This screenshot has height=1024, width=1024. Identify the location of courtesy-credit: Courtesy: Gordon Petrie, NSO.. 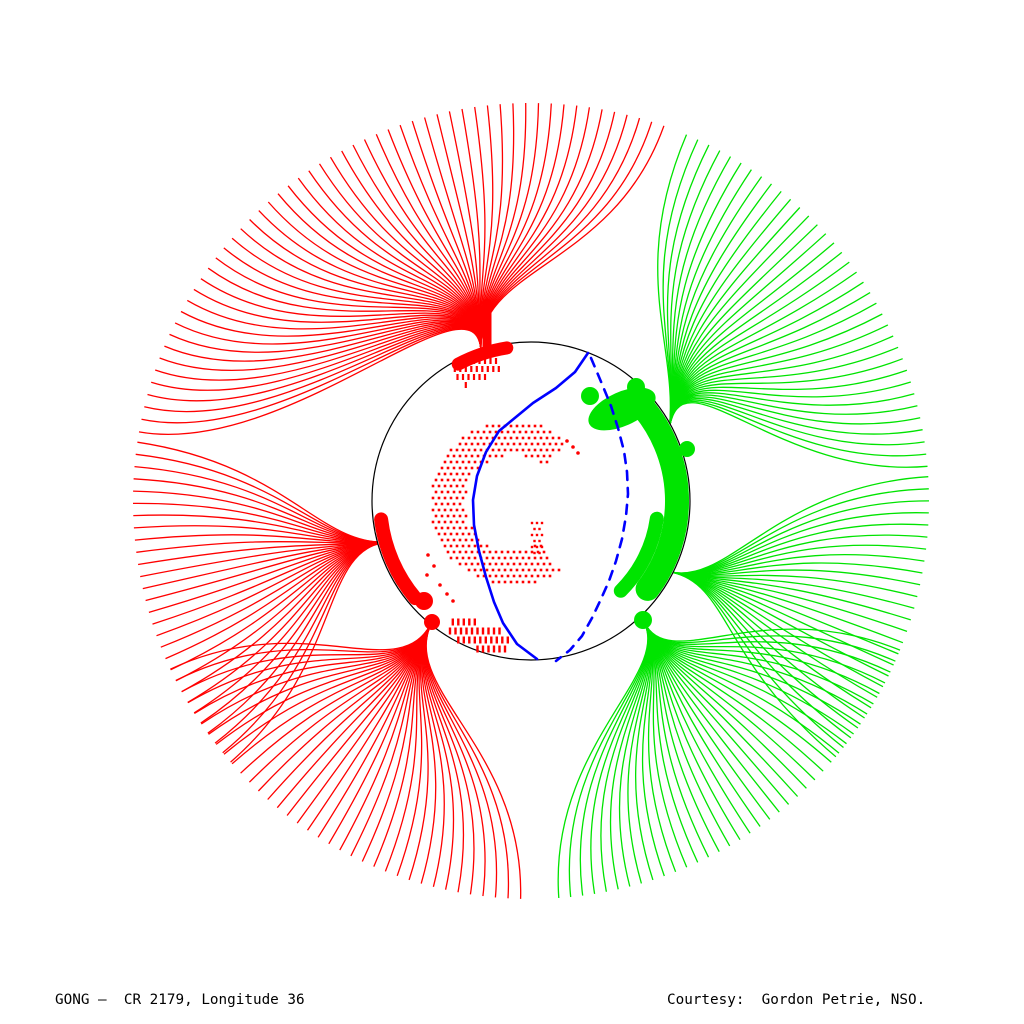
(796, 1000).